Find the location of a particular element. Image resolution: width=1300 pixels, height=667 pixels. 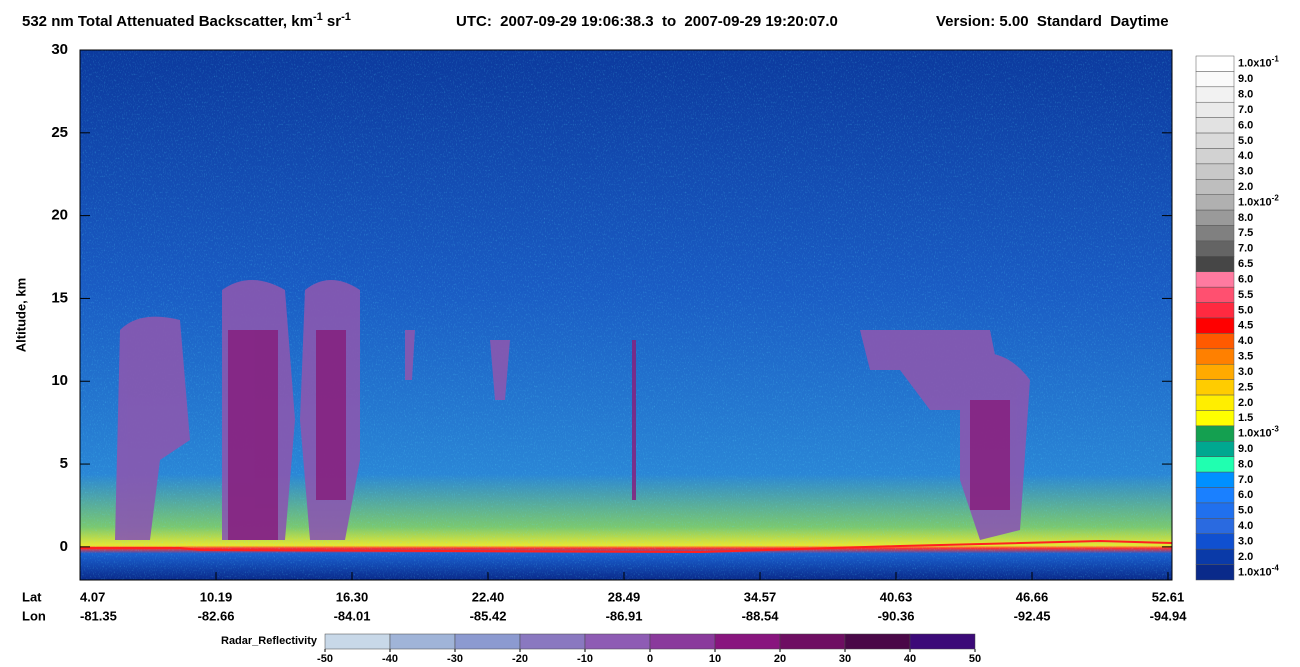

y-tick-label: 5 is located at coordinates (64, 463).